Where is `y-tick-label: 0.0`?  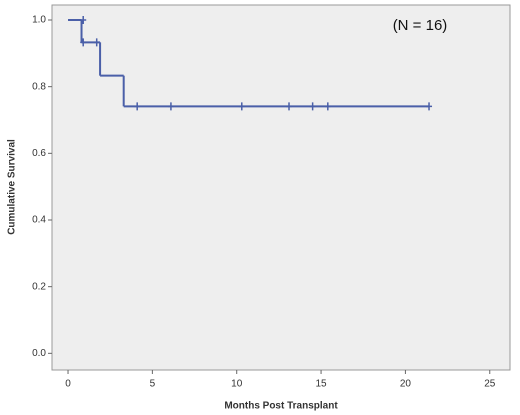
y-tick-label: 0.0 is located at coordinates (39, 353).